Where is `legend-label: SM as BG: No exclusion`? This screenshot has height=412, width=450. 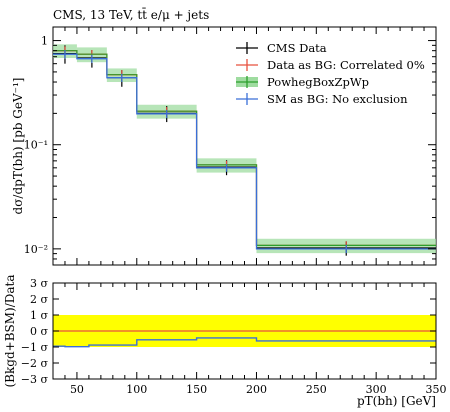
legend-label: SM as BG: No exclusion is located at coordinates (337, 99).